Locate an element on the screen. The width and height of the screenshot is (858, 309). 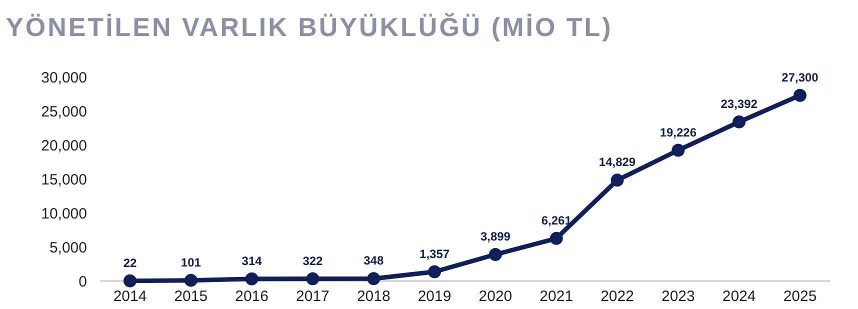
data-label: 1,357 is located at coordinates (435, 253).